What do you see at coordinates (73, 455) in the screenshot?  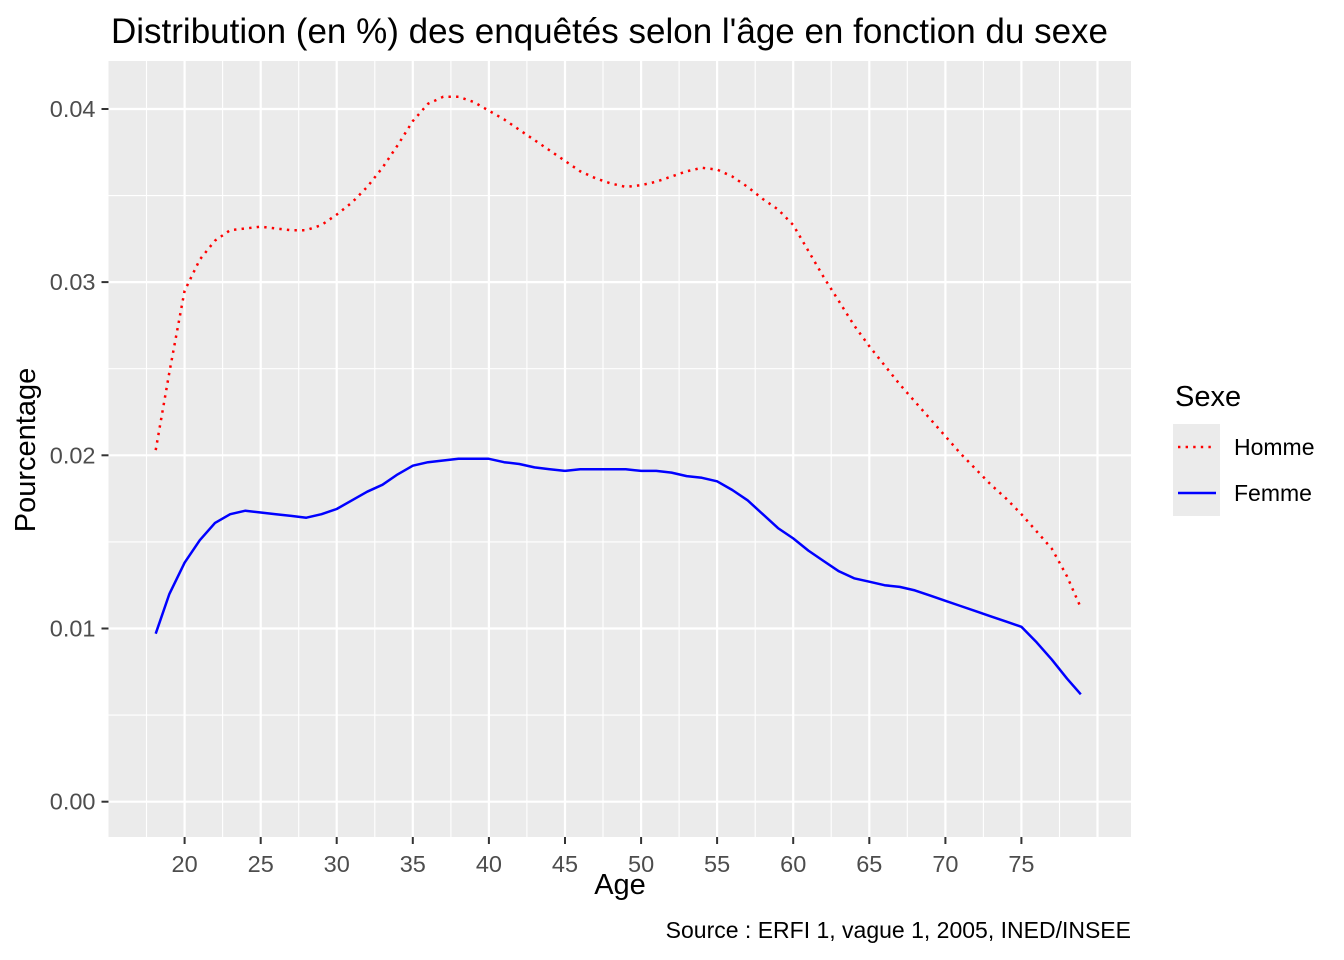 I see `y-tick-label: 0.02` at bounding box center [73, 455].